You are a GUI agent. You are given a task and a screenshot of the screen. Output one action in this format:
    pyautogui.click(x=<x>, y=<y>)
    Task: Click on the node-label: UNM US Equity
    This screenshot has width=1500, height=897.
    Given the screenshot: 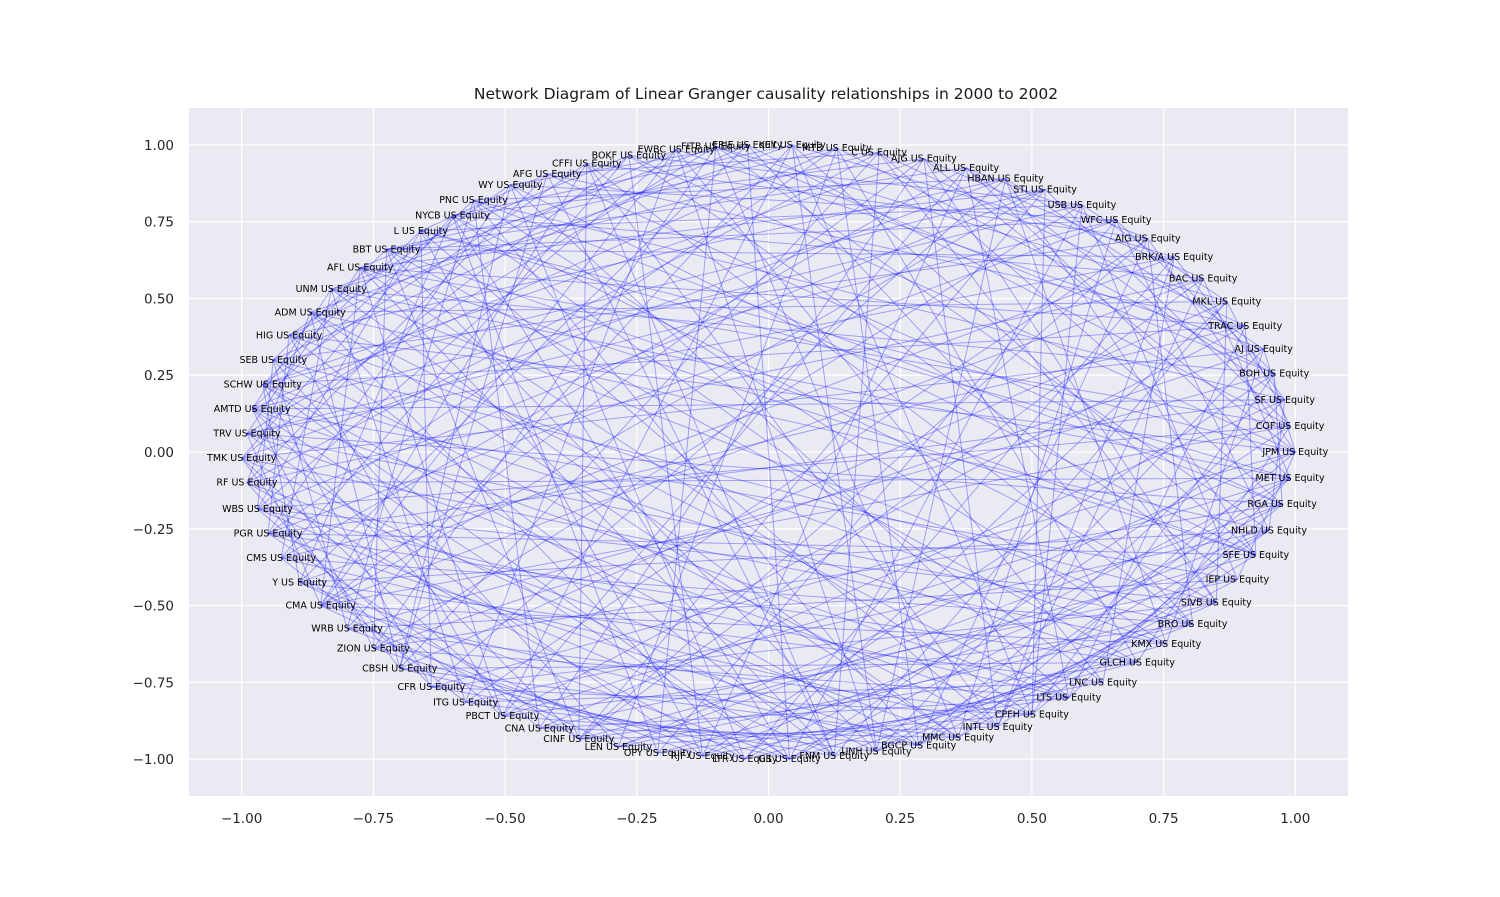 What is the action you would take?
    pyautogui.click(x=332, y=289)
    